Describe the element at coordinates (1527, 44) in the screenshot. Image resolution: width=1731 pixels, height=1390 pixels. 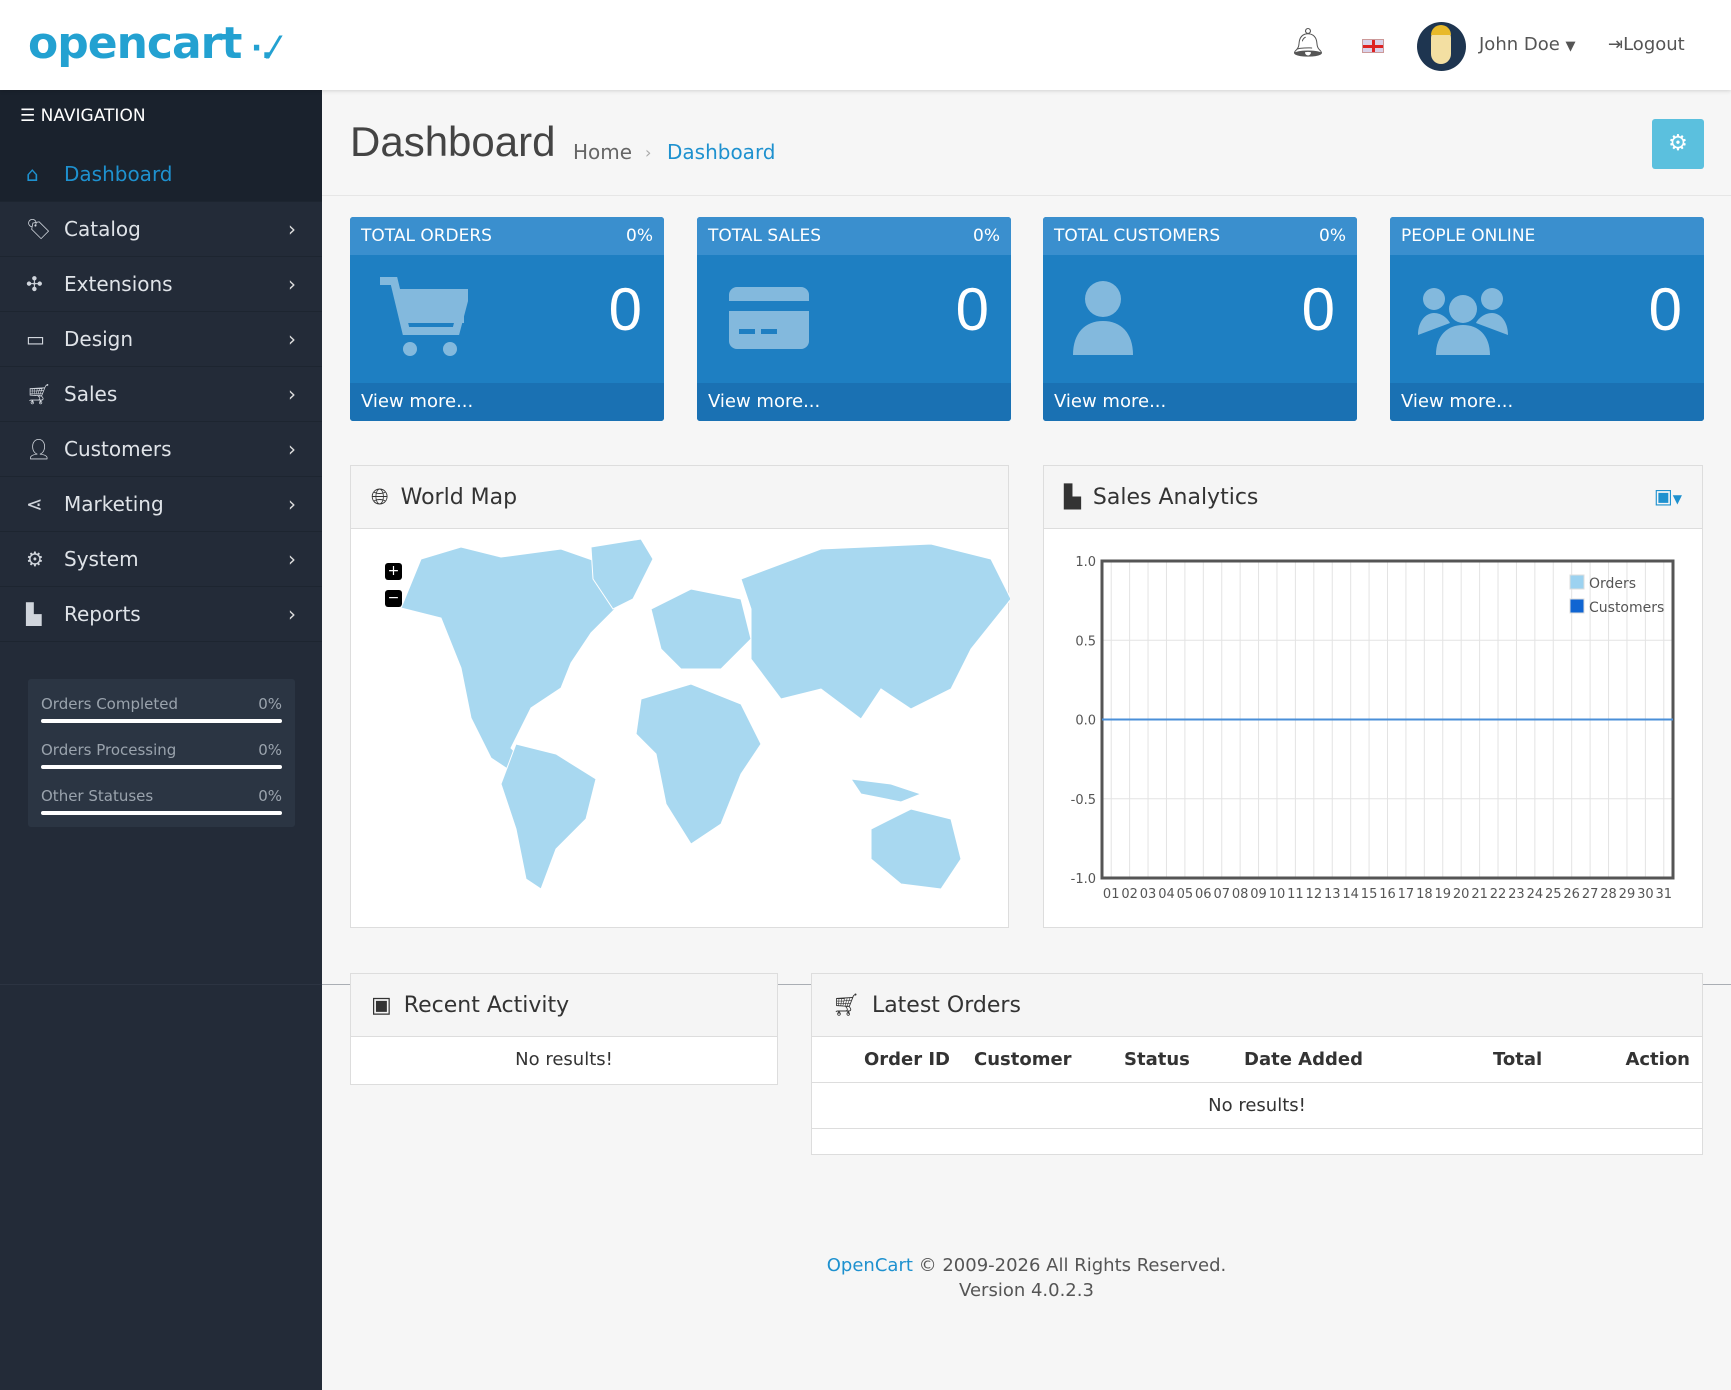
I see `user-menu: John Doe ▼` at that location.